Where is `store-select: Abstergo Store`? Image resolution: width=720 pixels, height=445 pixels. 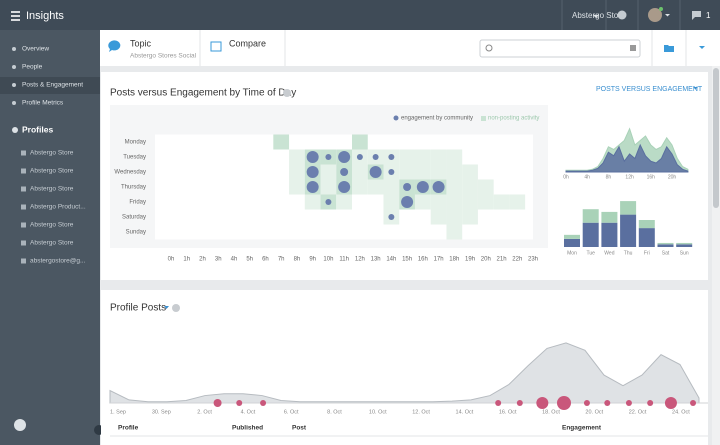 store-select: Abstergo Store is located at coordinates (599, 15).